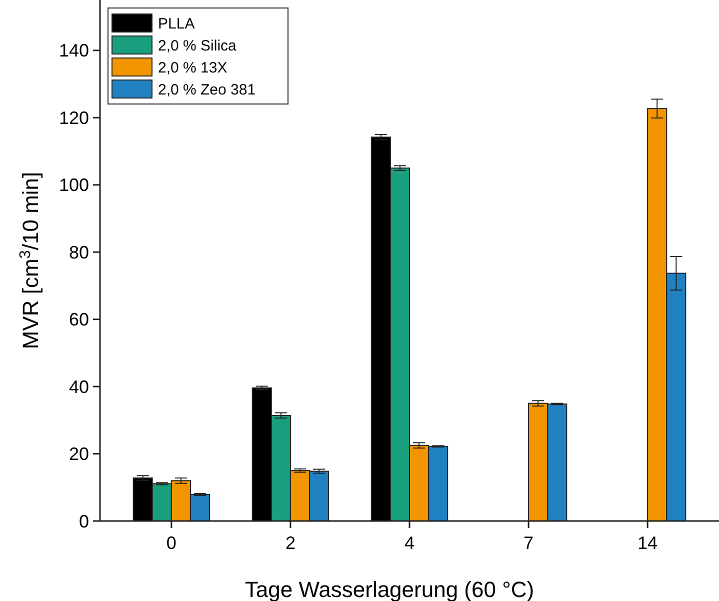  What do you see at coordinates (73, 50) in the screenshot?
I see `y-tick-label: 140` at bounding box center [73, 50].